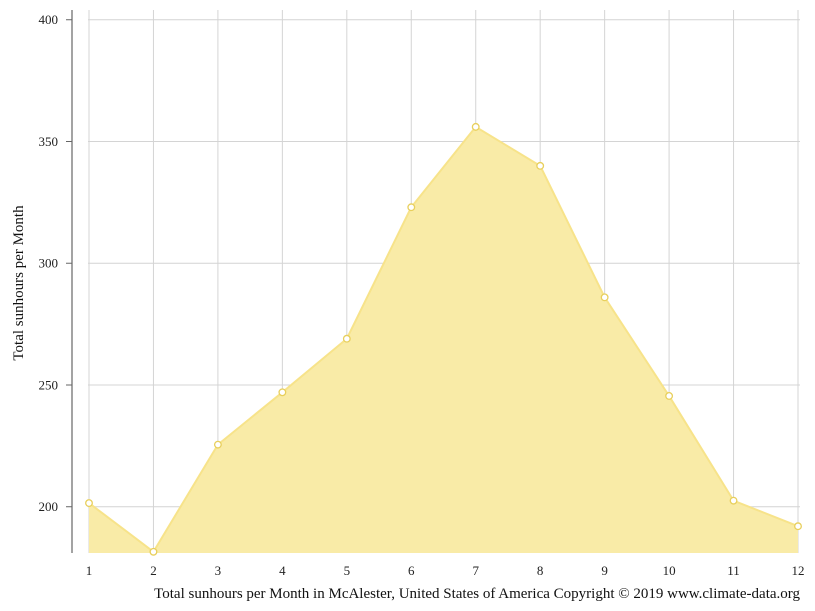 The height and width of the screenshot is (611, 815). I want to click on x-tick-label: 7, so click(475, 570).